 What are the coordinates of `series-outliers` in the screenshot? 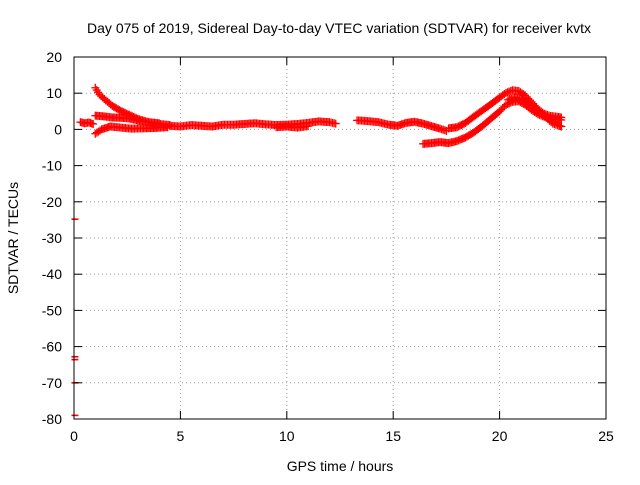 It's located at (75, 317).